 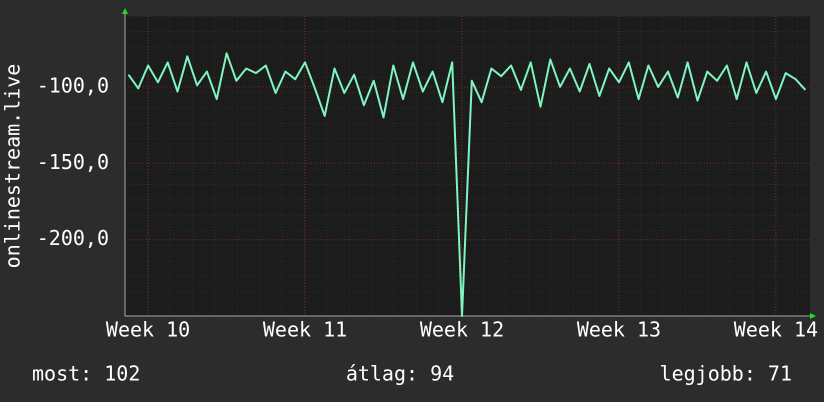 I want to click on y-tick-label: -150,0, so click(x=73, y=162).